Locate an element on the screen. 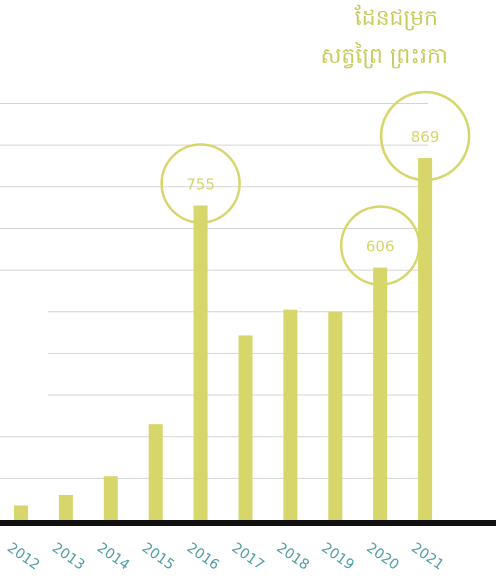 Image resolution: width=496 pixels, height=588 pixels. data-label-2020: 606 is located at coordinates (380, 247).